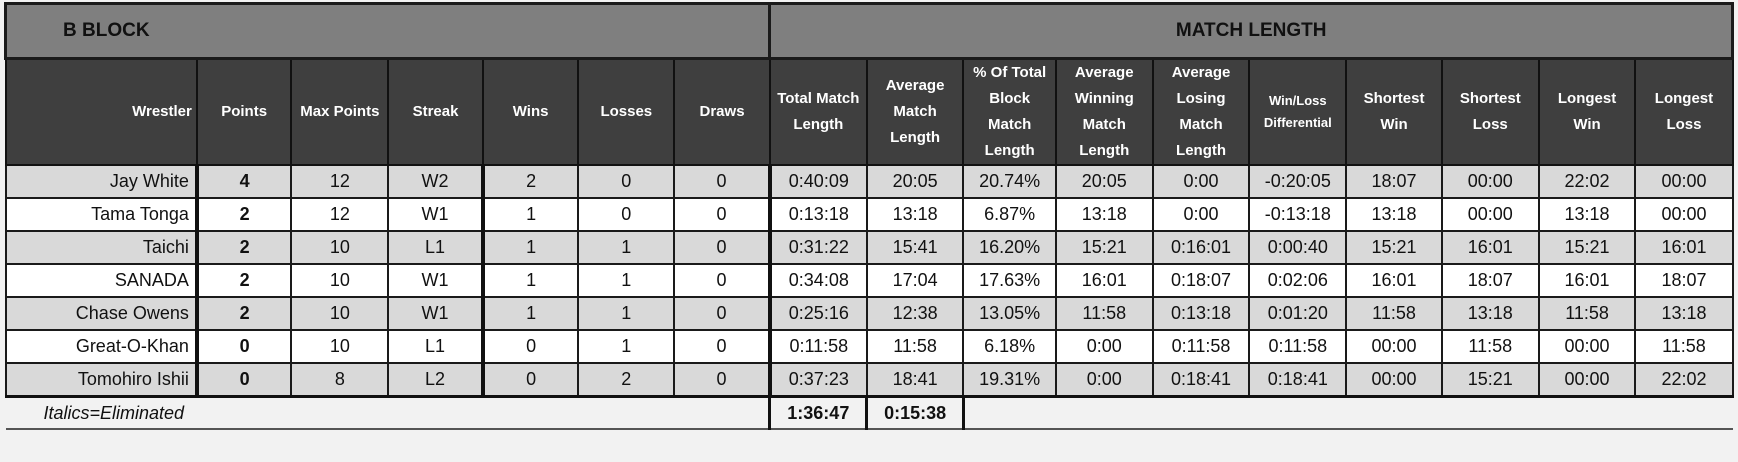 The height and width of the screenshot is (462, 1738). What do you see at coordinates (626, 111) in the screenshot?
I see `column-header-losses: Losses` at bounding box center [626, 111].